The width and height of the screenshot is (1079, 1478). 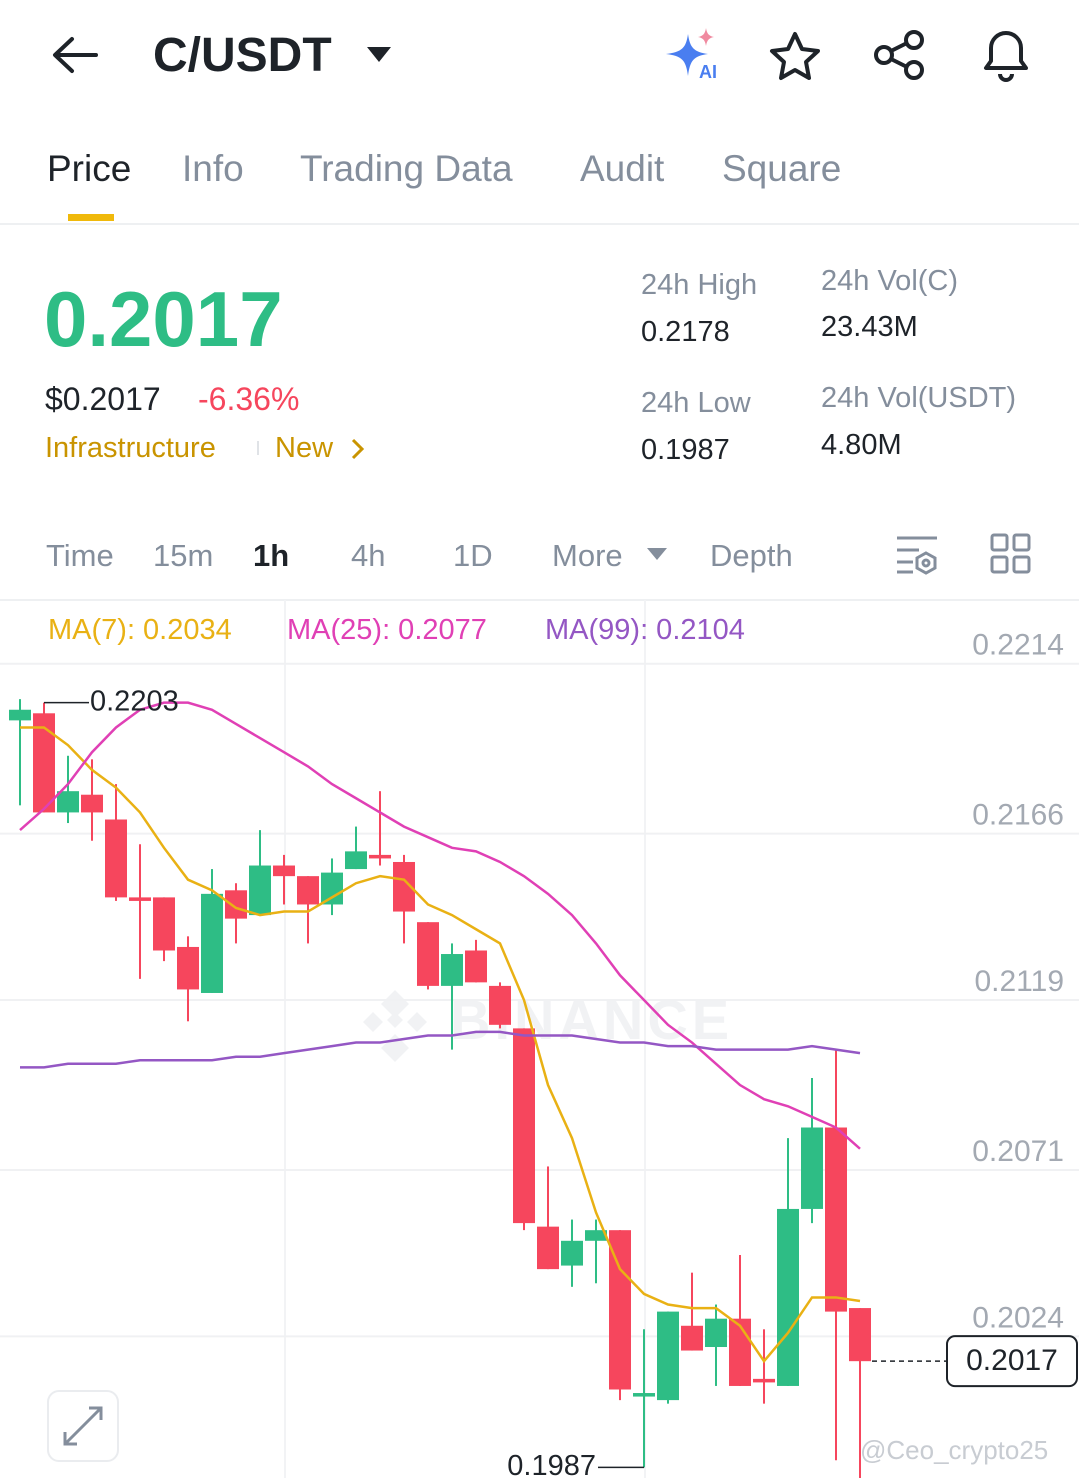 I want to click on favorite-button, so click(x=795, y=56).